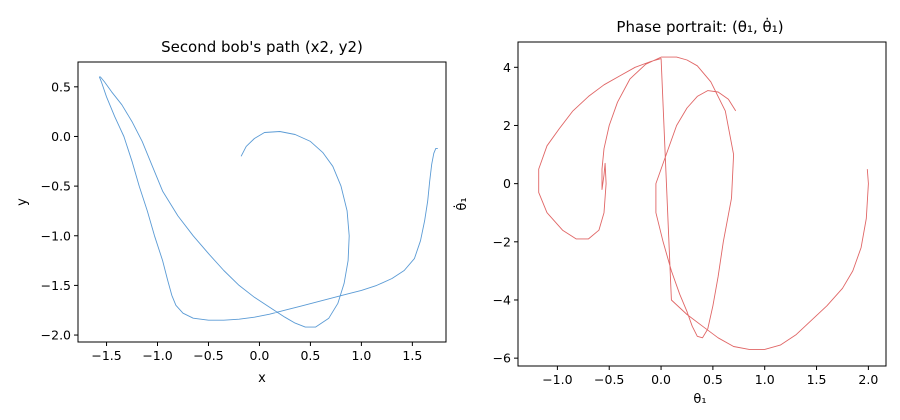 Image resolution: width=900 pixels, height=420 pixels. I want to click on x-ticks: −1.0 −0.5 0.0 0.5 1.0 1.5 2.0, so click(710, 376).